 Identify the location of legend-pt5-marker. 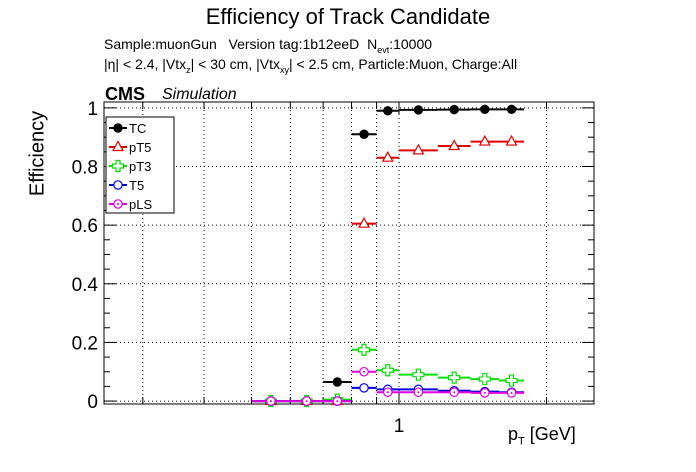
(118, 146).